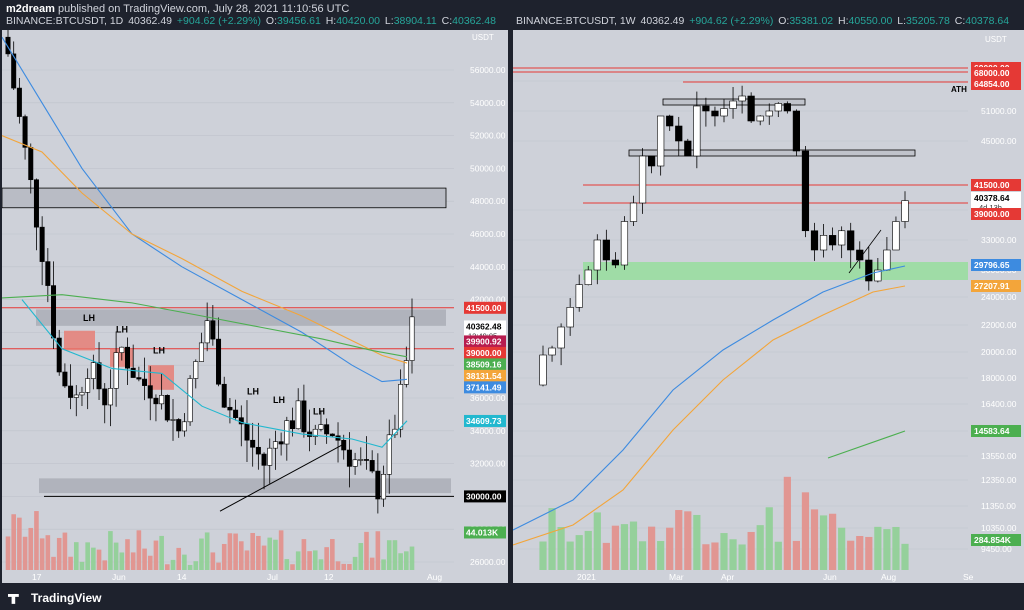  What do you see at coordinates (992, 84) in the screenshot?
I see `price-label: 64854.00` at bounding box center [992, 84].